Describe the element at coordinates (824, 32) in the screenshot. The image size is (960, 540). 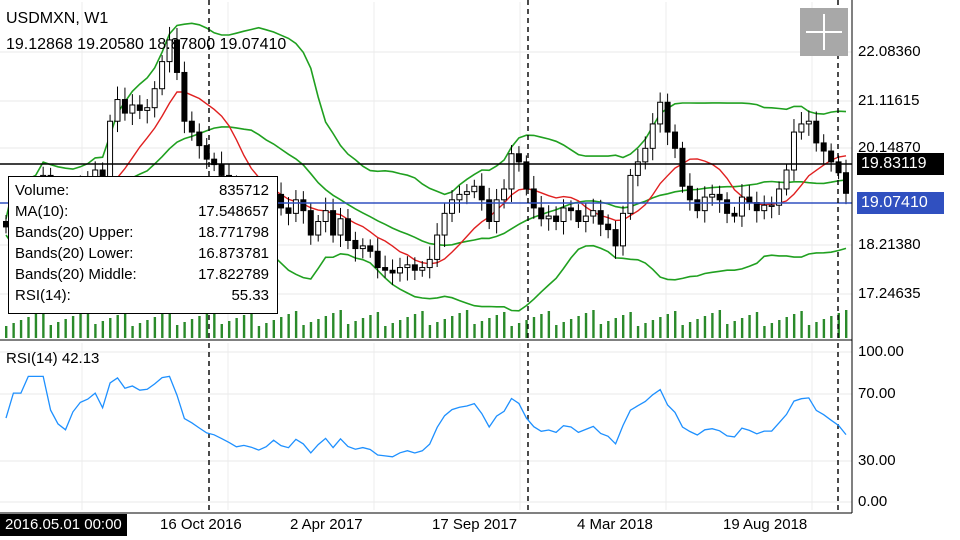
I see `crosshair-button` at that location.